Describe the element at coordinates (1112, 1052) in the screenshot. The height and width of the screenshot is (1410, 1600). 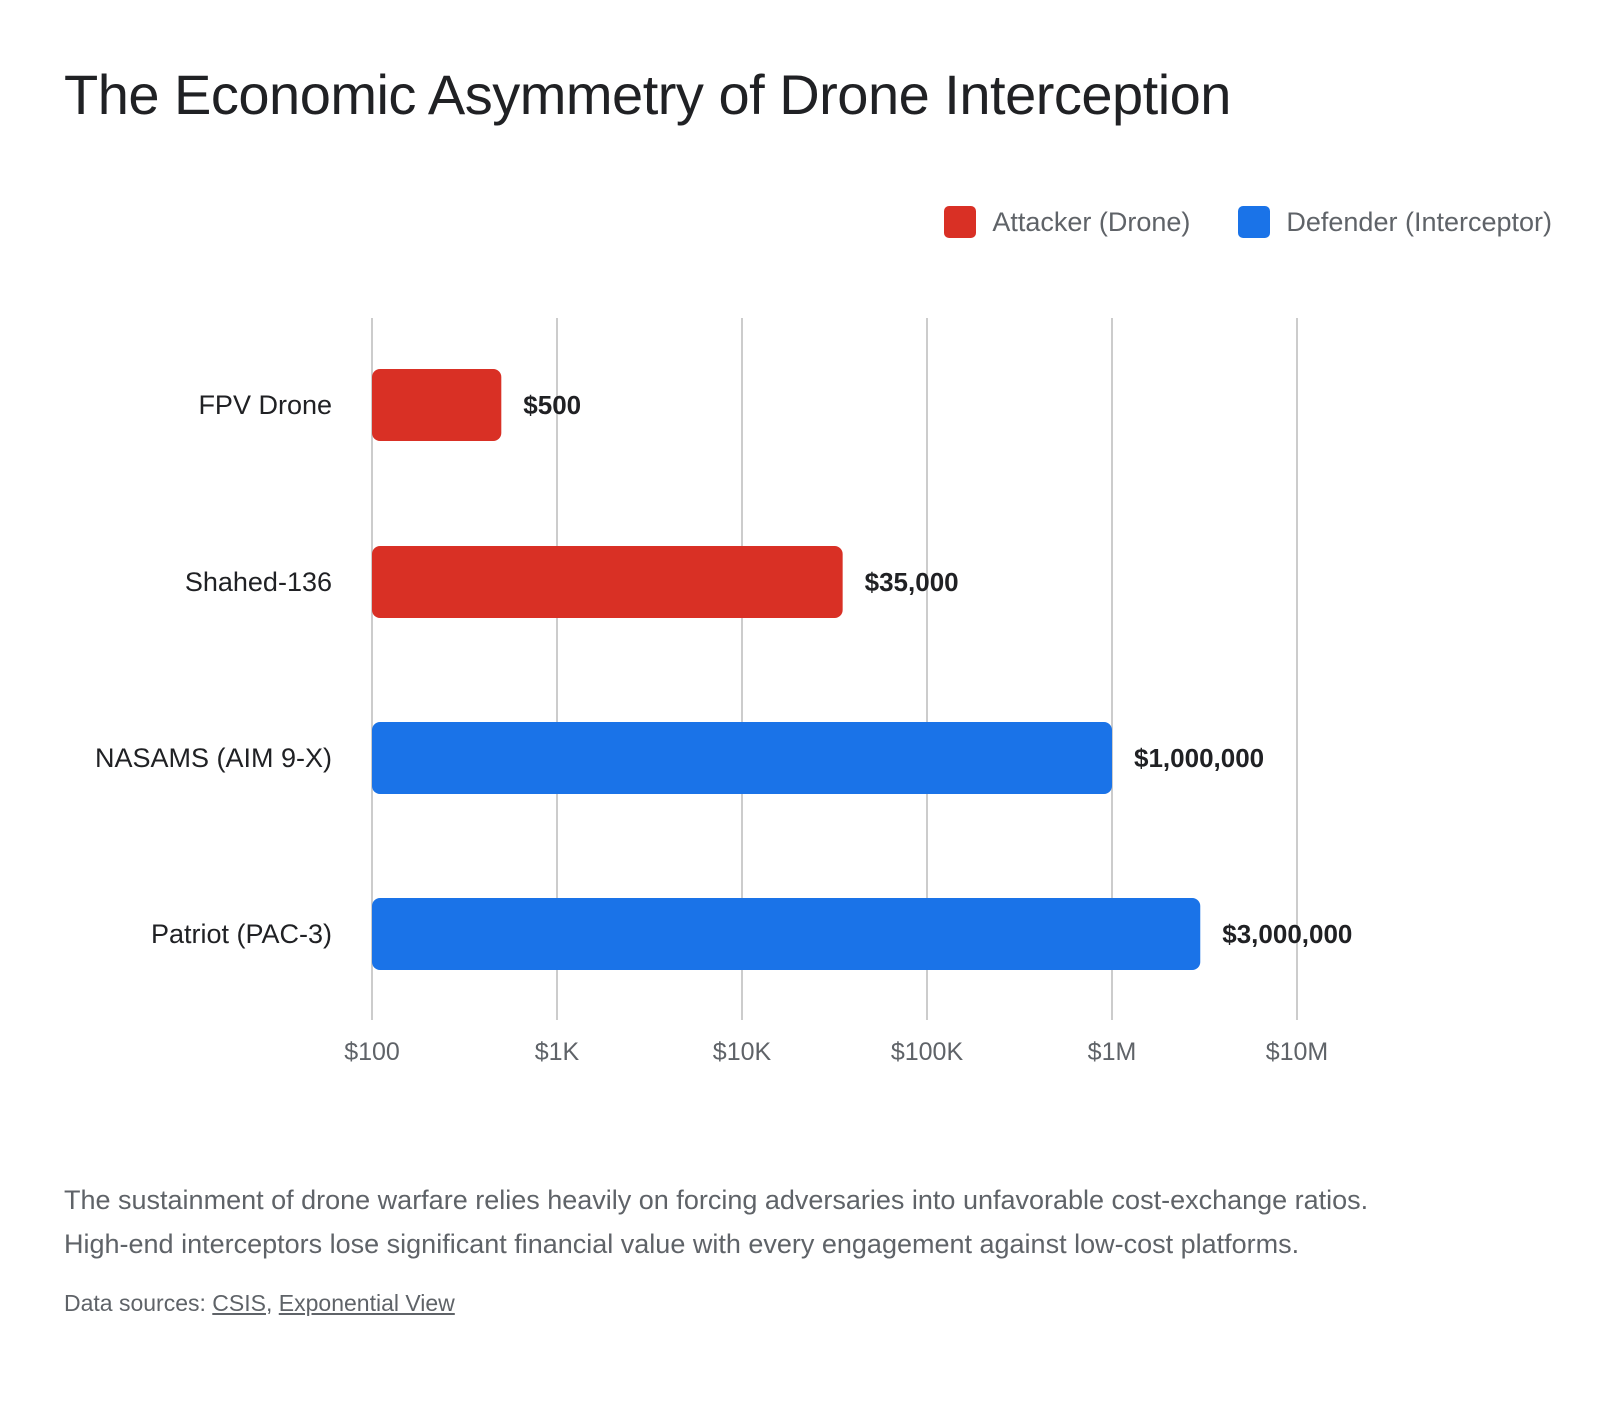
I see `x-tick-label: $1M` at that location.